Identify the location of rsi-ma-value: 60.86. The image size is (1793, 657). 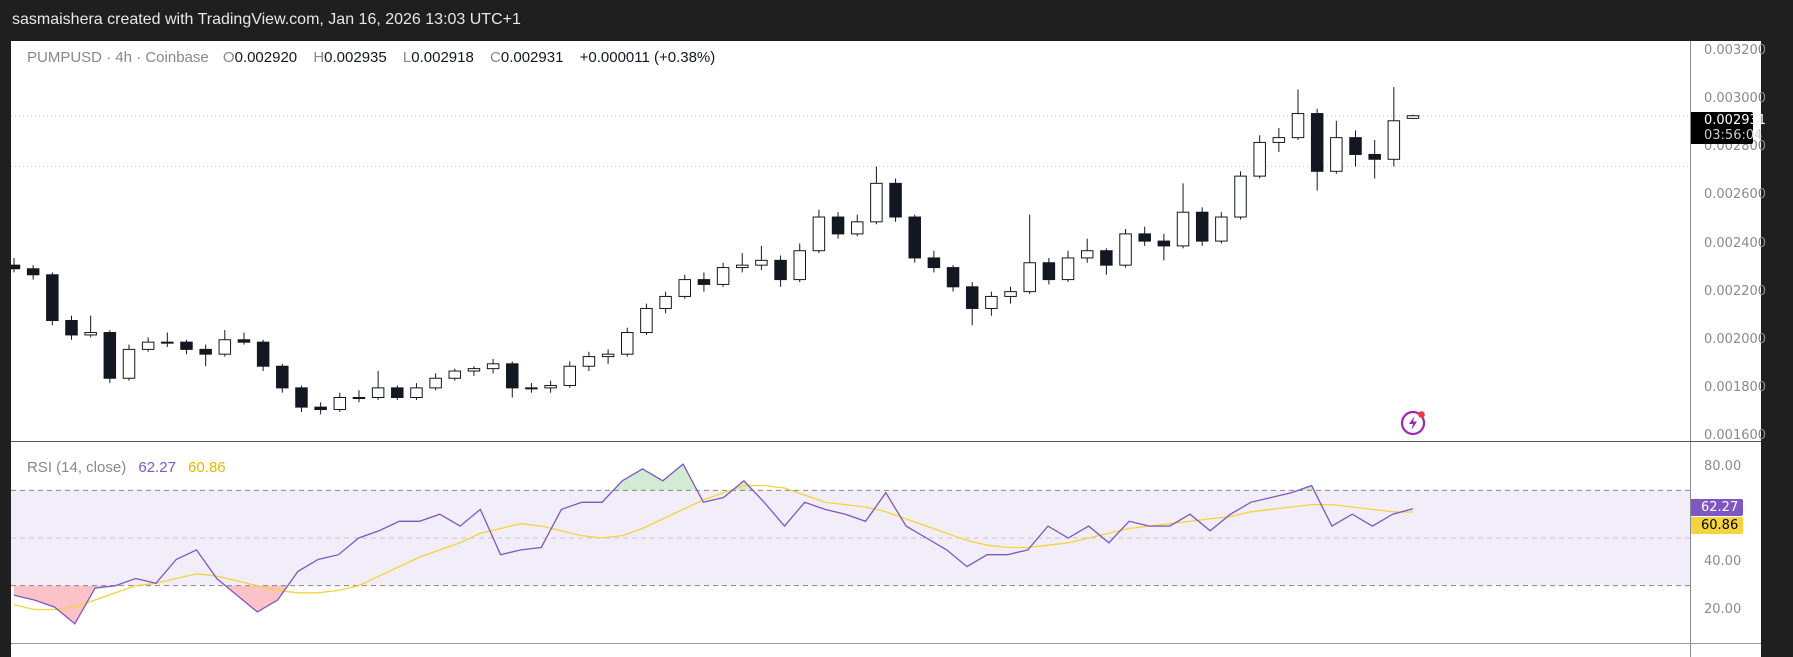
(207, 467).